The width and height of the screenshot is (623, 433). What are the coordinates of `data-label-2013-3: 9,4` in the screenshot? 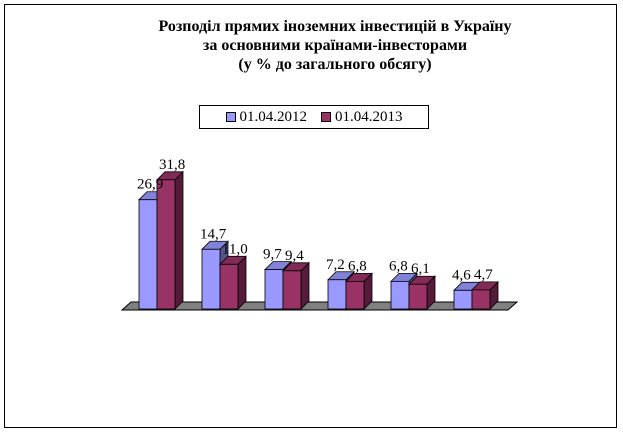 It's located at (294, 256).